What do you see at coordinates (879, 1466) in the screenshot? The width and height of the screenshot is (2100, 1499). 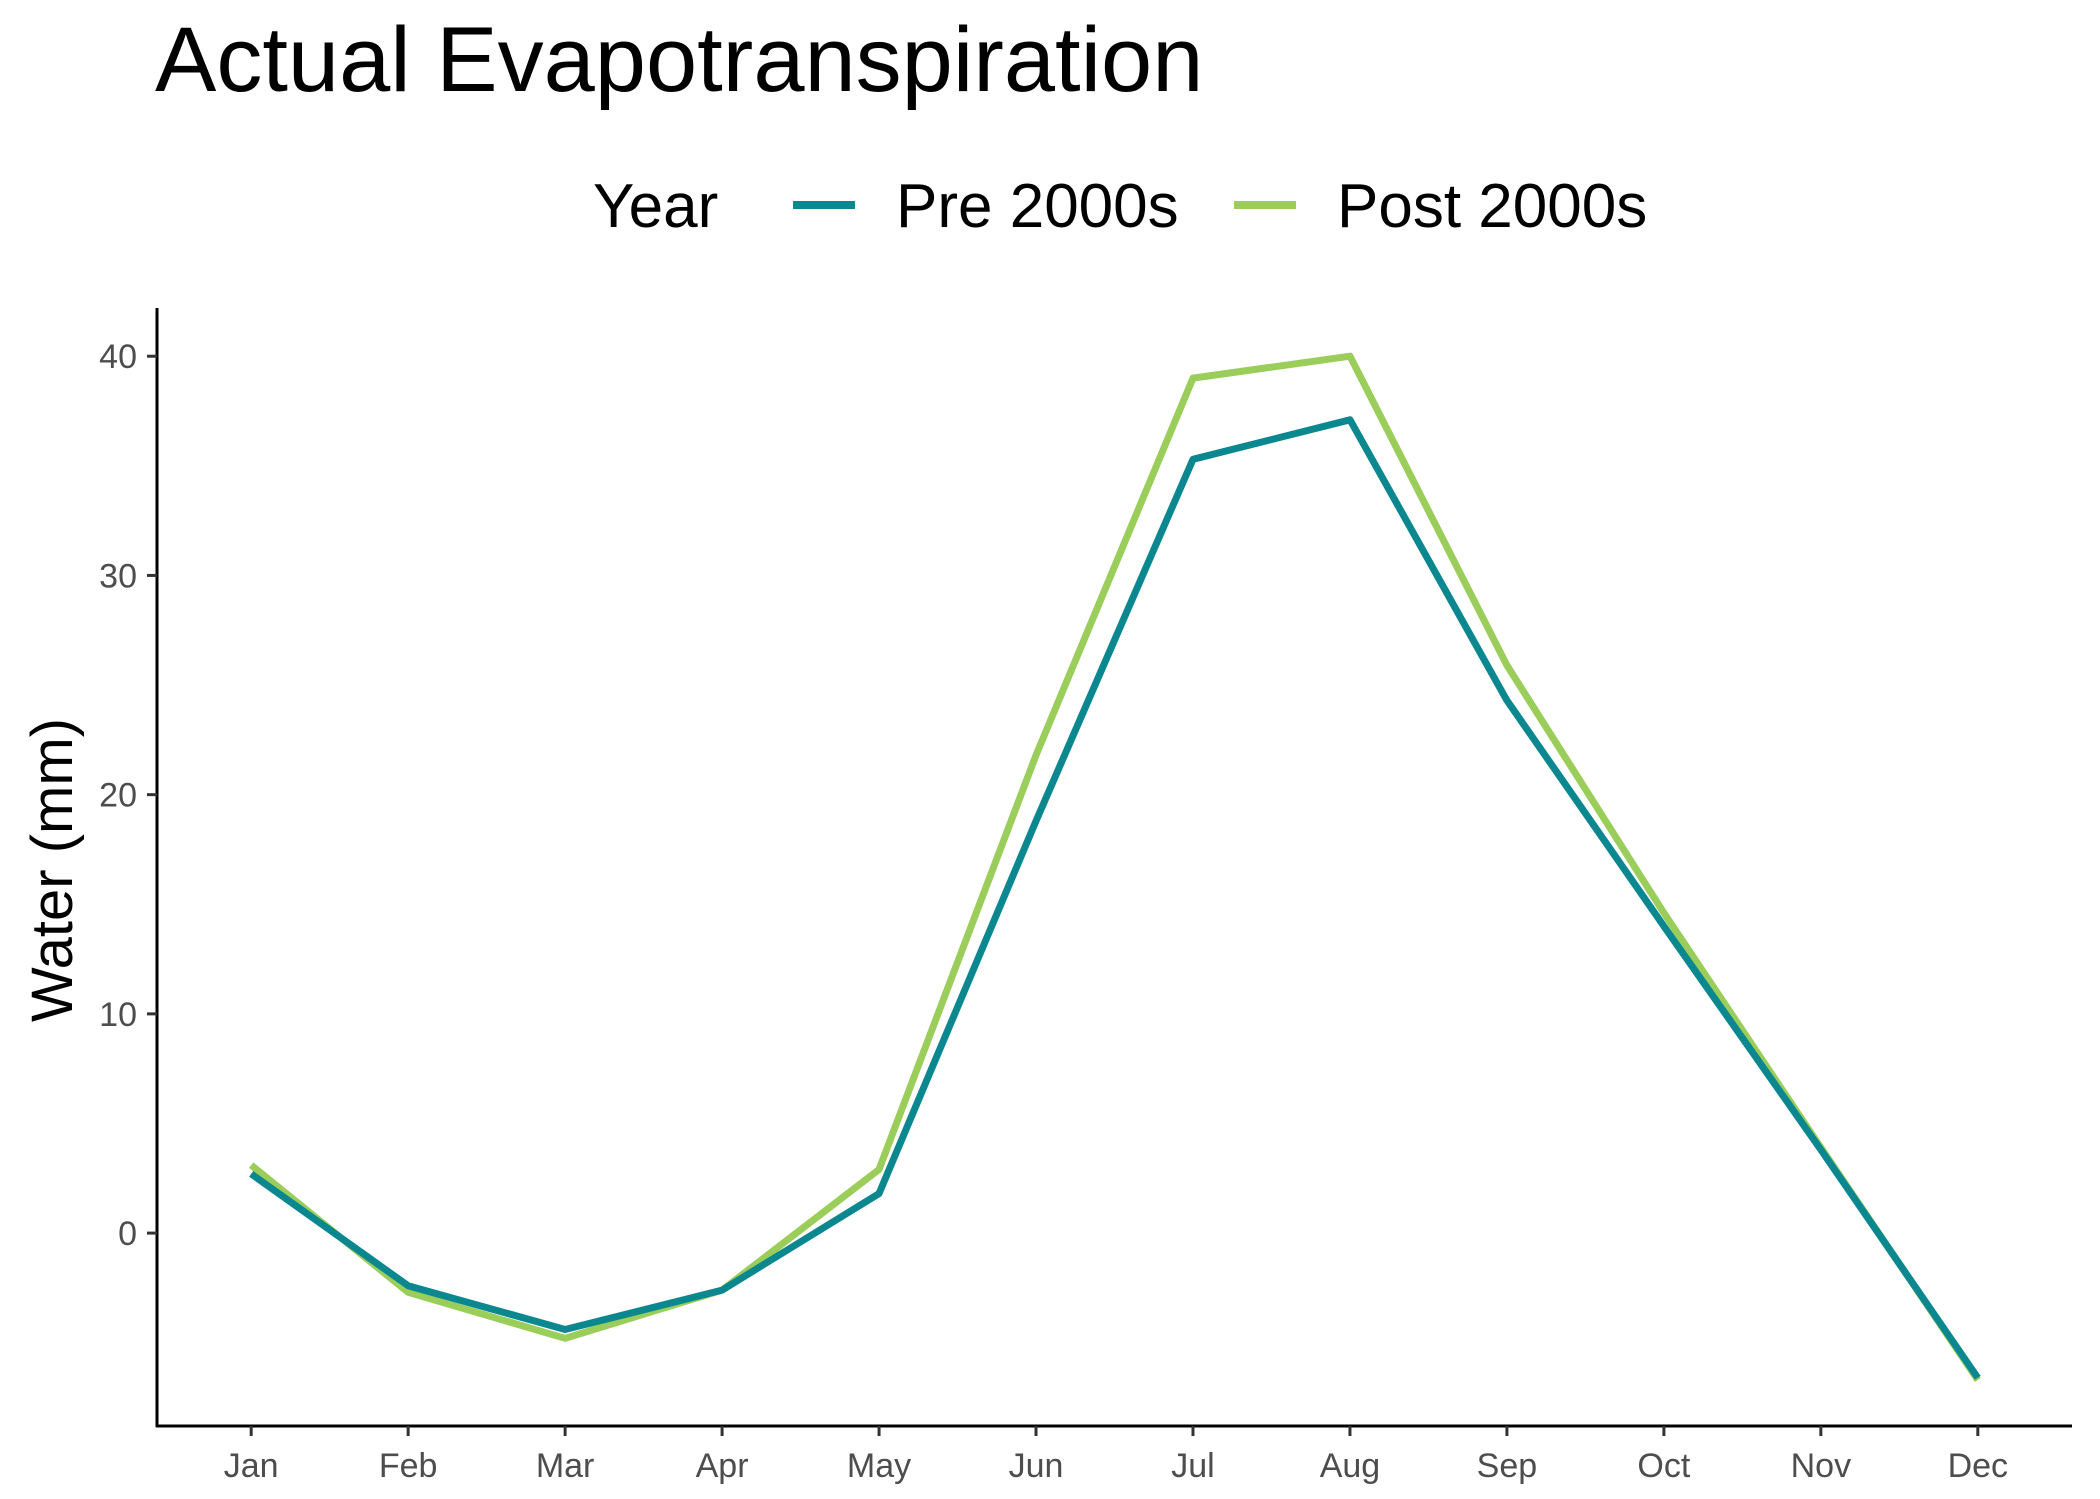 I see `x-tick-label: May` at bounding box center [879, 1466].